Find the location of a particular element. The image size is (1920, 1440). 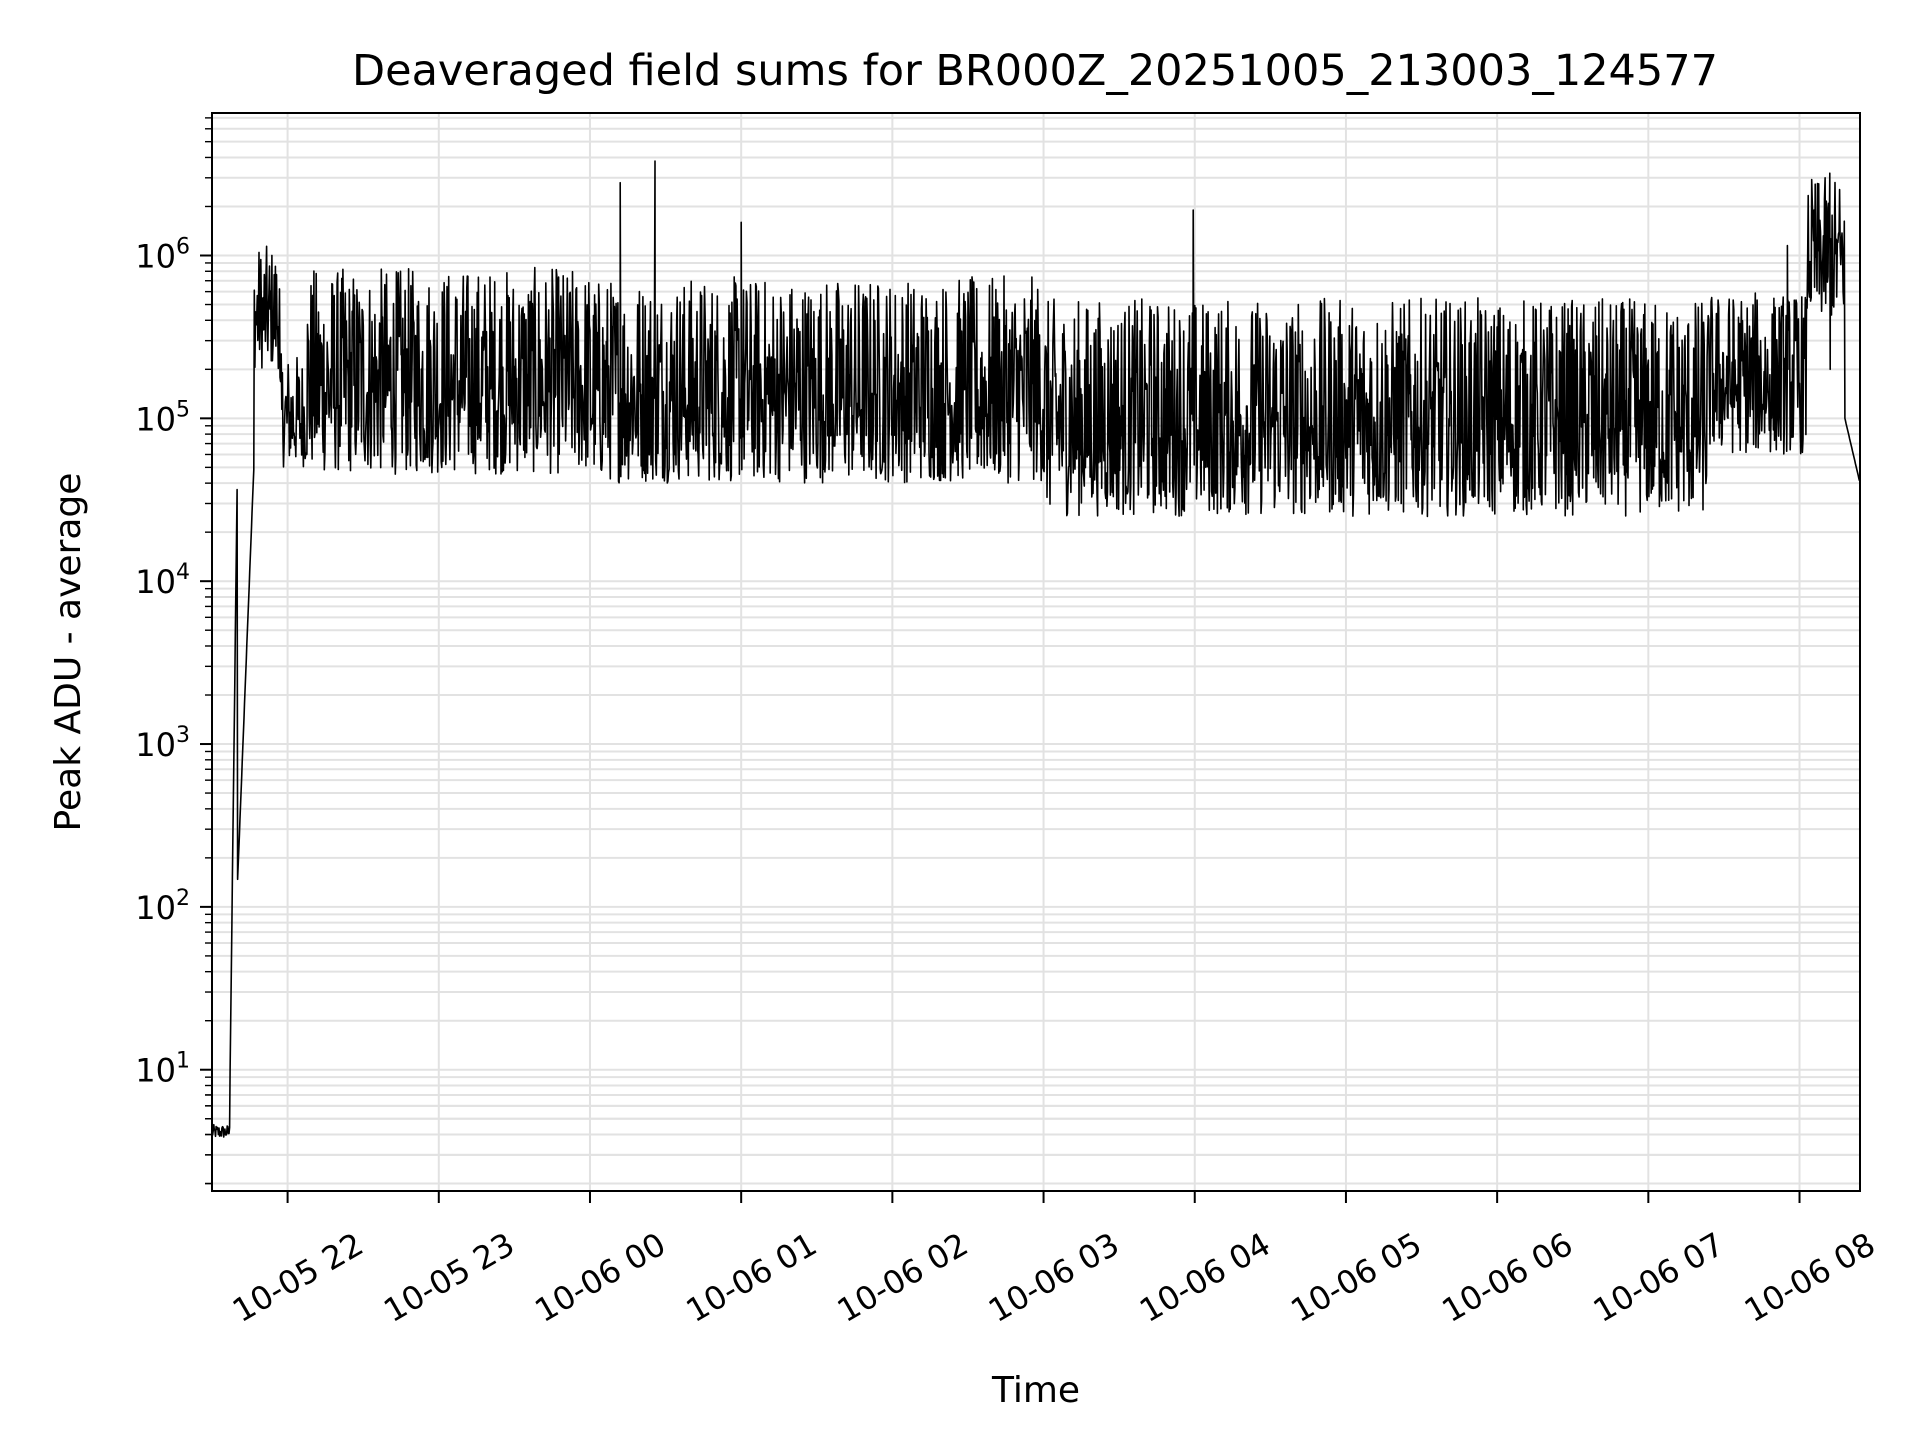

y-tick-label-exp: 2 is located at coordinates (183, 898).